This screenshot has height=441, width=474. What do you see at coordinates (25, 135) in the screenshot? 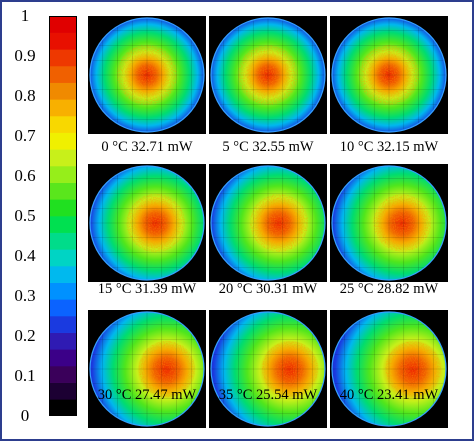
I see `colorbar-tick-label: 0.7` at bounding box center [25, 135].